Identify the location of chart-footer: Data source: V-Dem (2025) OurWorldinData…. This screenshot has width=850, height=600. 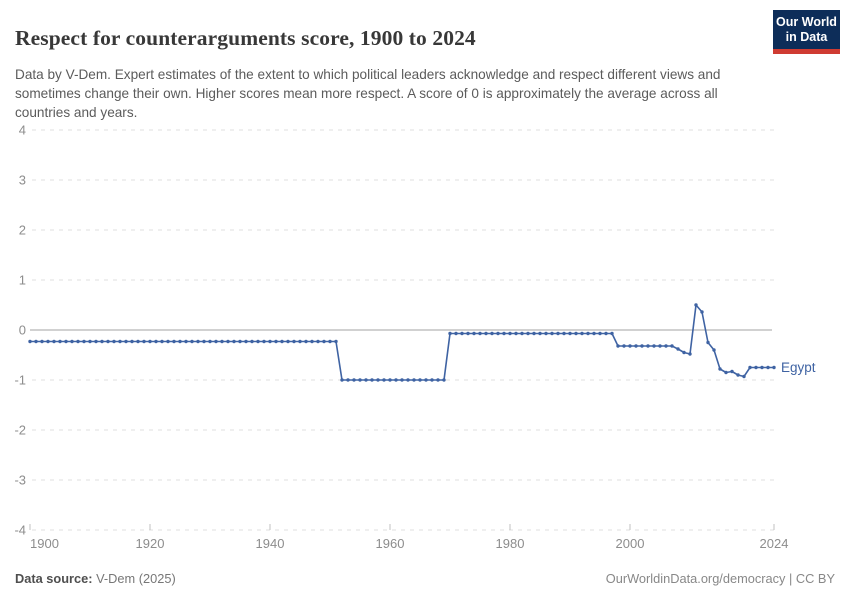
(425, 579).